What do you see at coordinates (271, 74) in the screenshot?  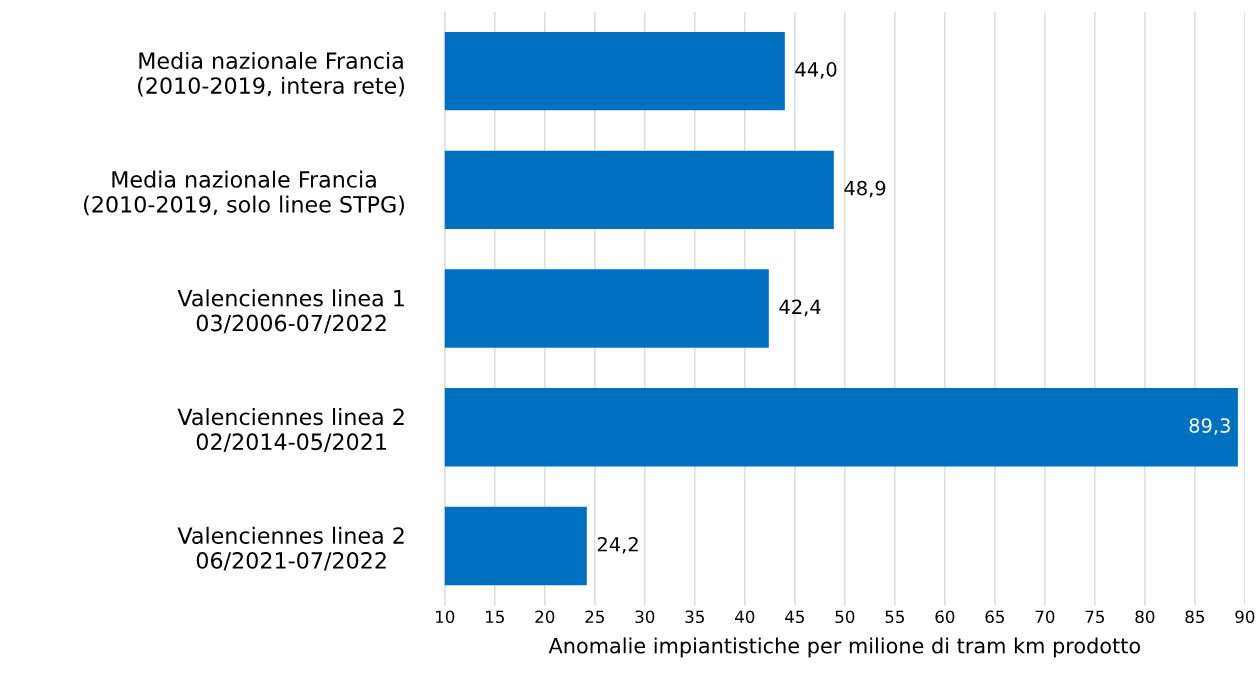 I see `y-tick-label: Media nazionale Francia (2010-2019, intera rete)` at bounding box center [271, 74].